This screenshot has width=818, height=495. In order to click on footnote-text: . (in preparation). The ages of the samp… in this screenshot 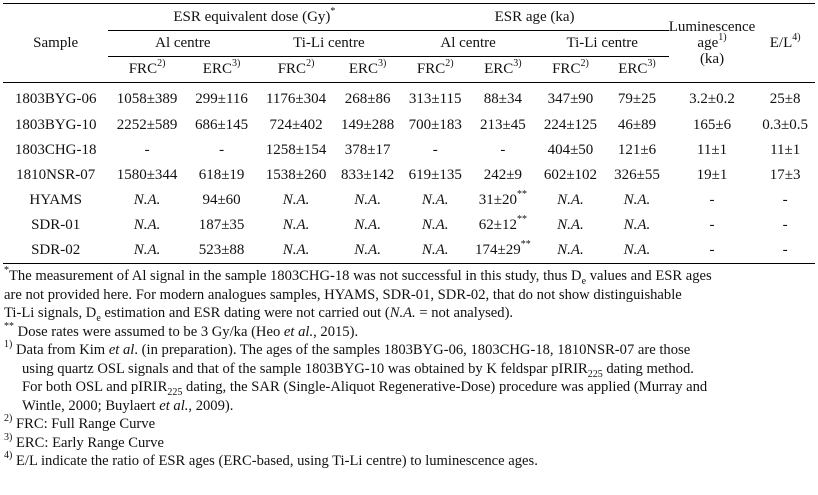, I will do `click(412, 350)`.